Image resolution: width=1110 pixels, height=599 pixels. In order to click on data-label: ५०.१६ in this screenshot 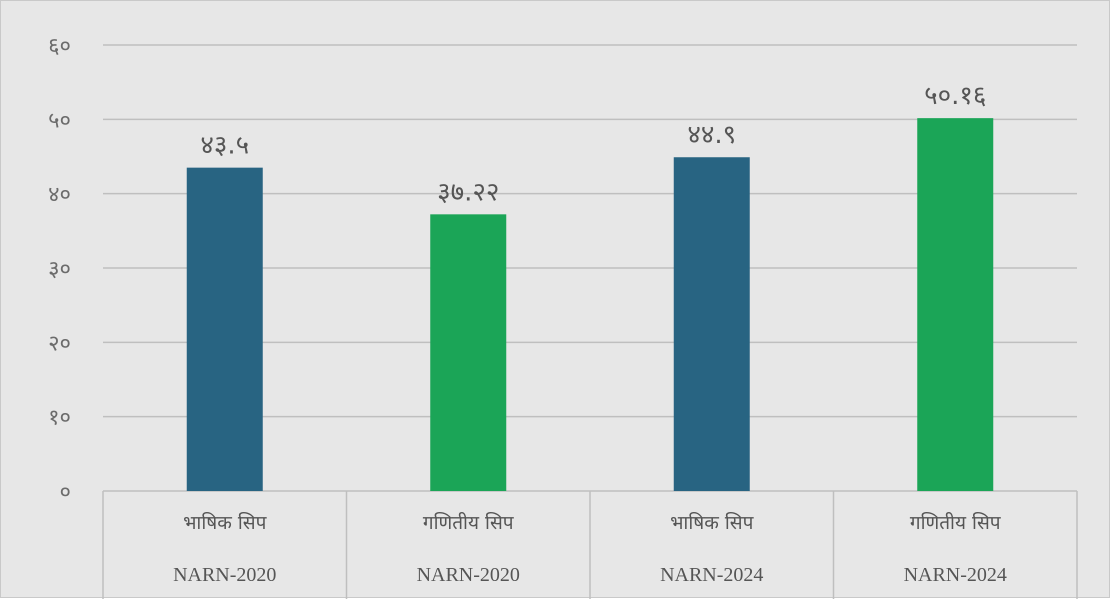, I will do `click(955, 96)`.